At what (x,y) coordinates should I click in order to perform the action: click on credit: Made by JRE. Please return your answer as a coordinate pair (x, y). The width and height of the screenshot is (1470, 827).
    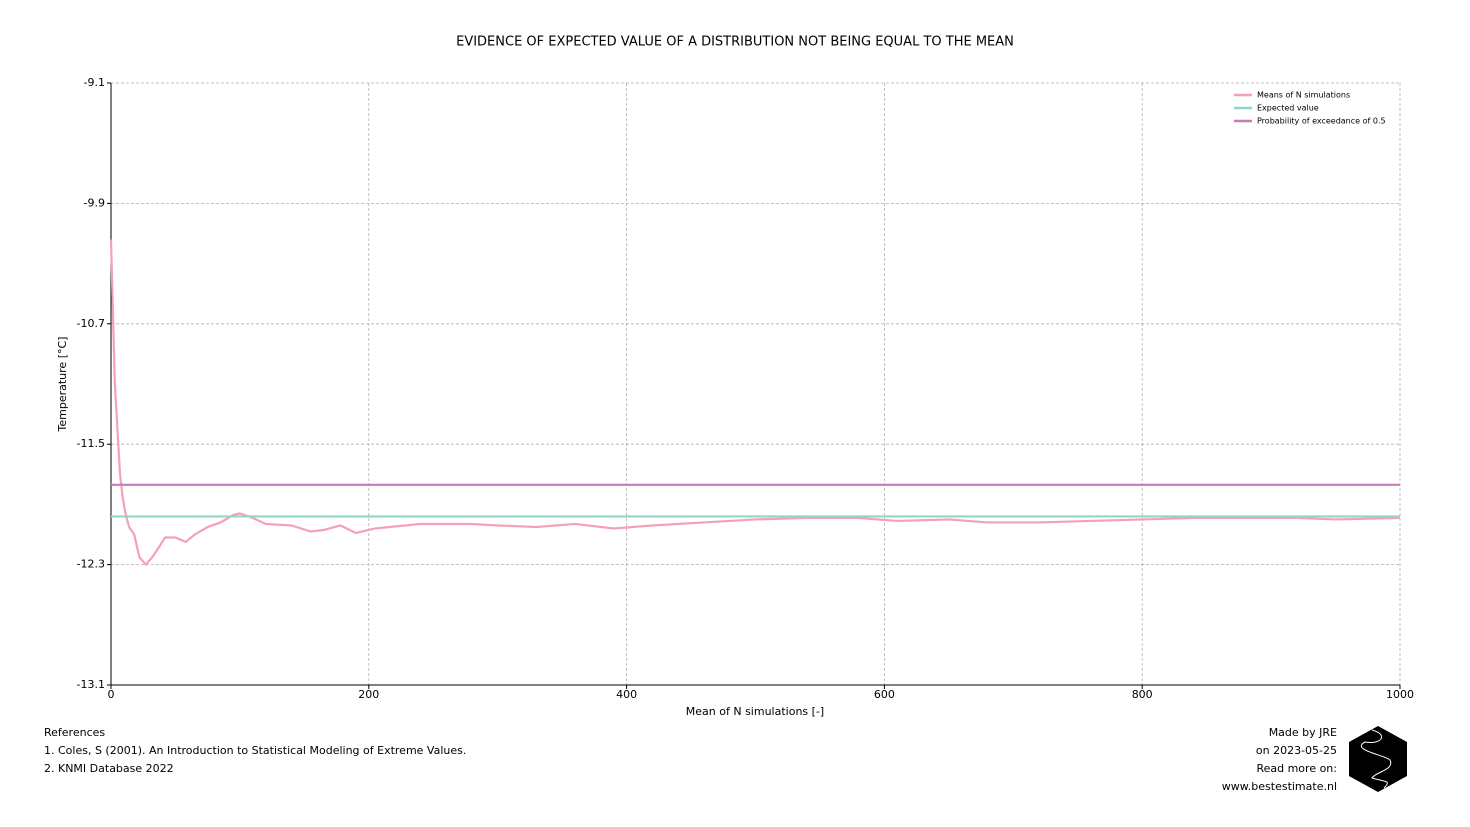
    Looking at the image, I should click on (1303, 732).